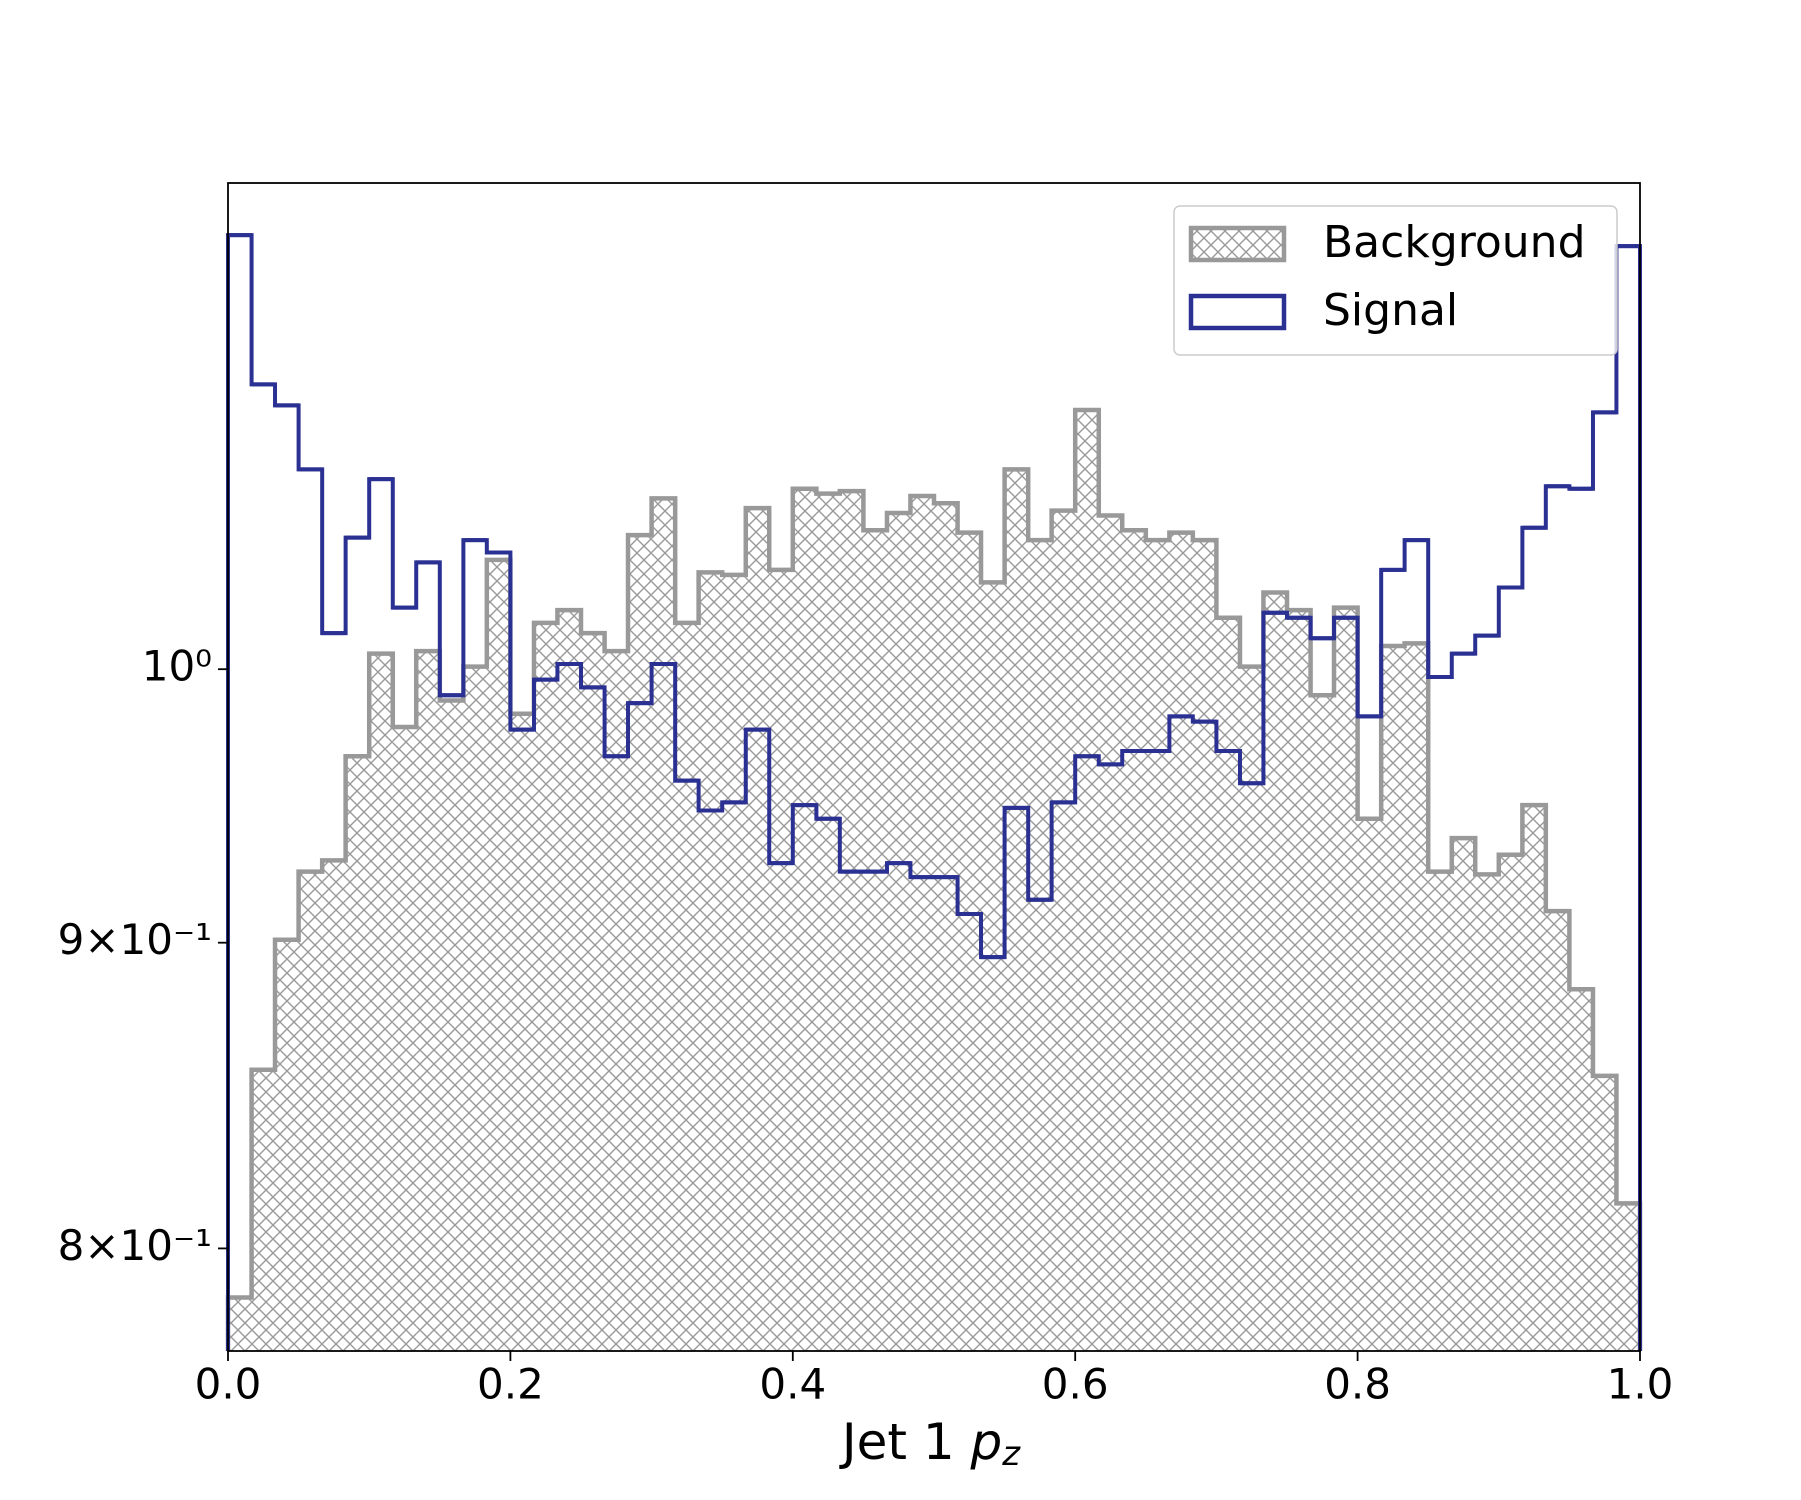  Describe the element at coordinates (135, 939) in the screenshot. I see `y-tick-label: 9×10⁻¹` at that location.